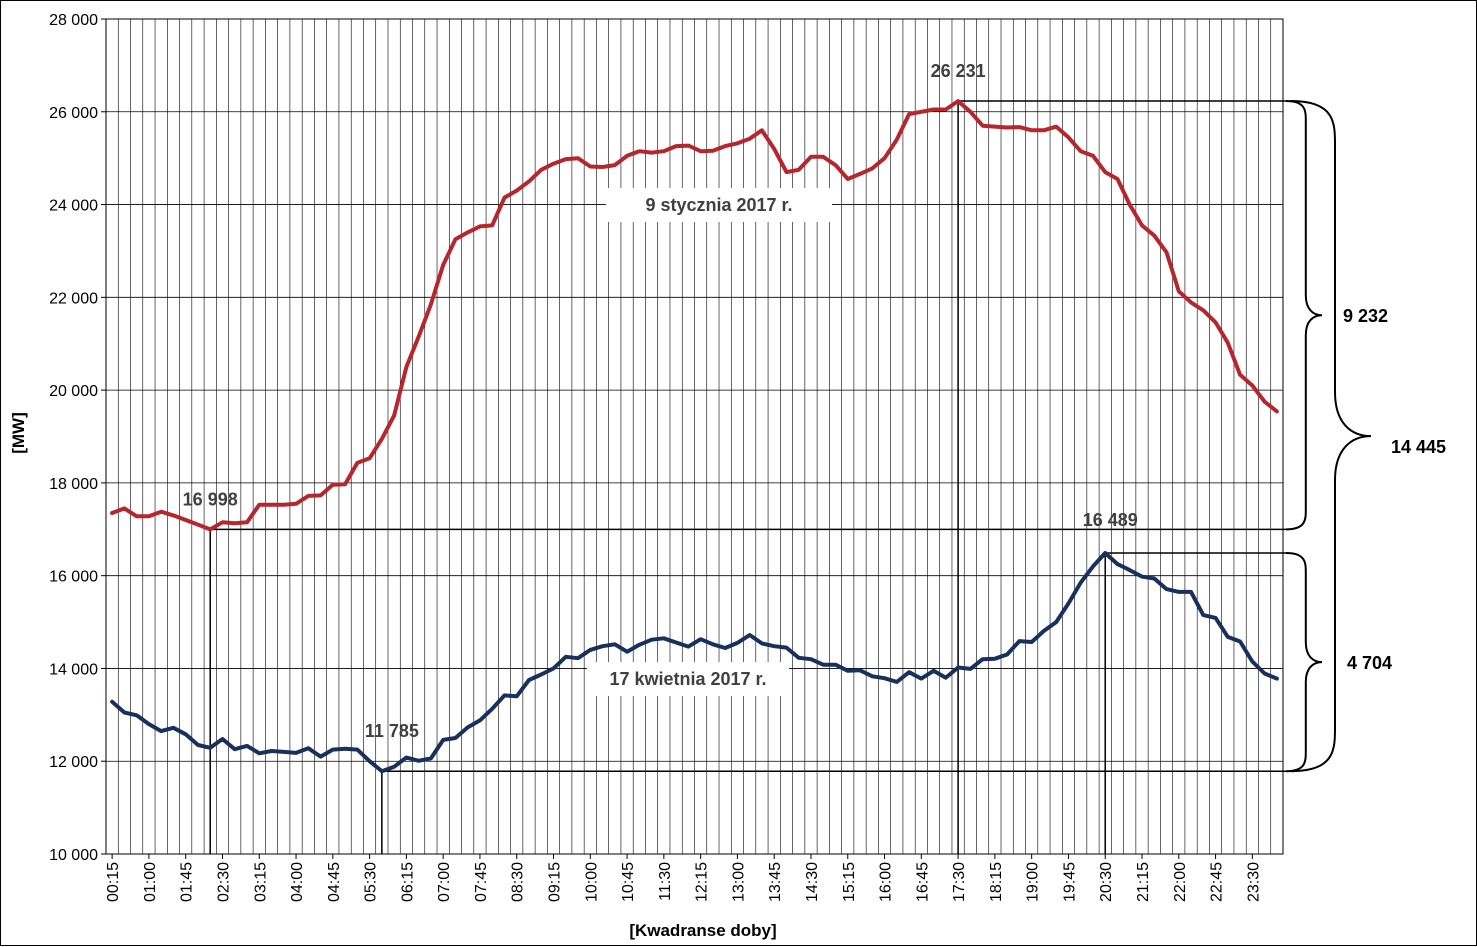 This screenshot has width=1477, height=947. I want to click on x-tick-label: 19:00, so click(1033, 882).